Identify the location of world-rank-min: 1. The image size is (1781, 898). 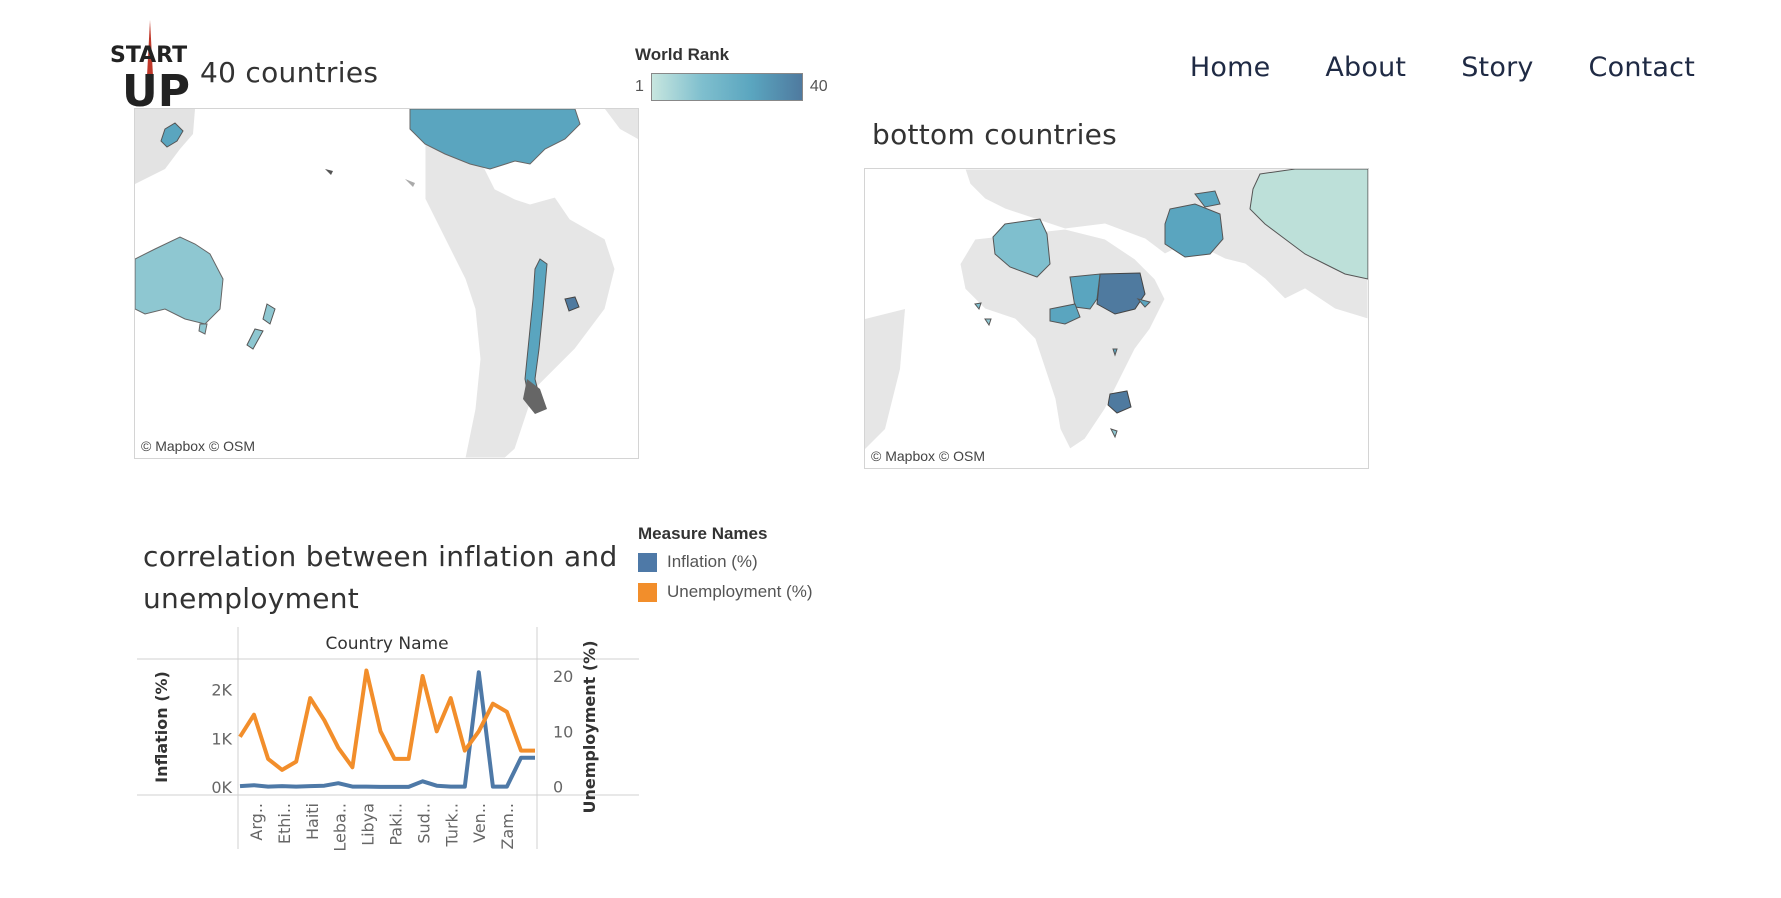
(639, 86).